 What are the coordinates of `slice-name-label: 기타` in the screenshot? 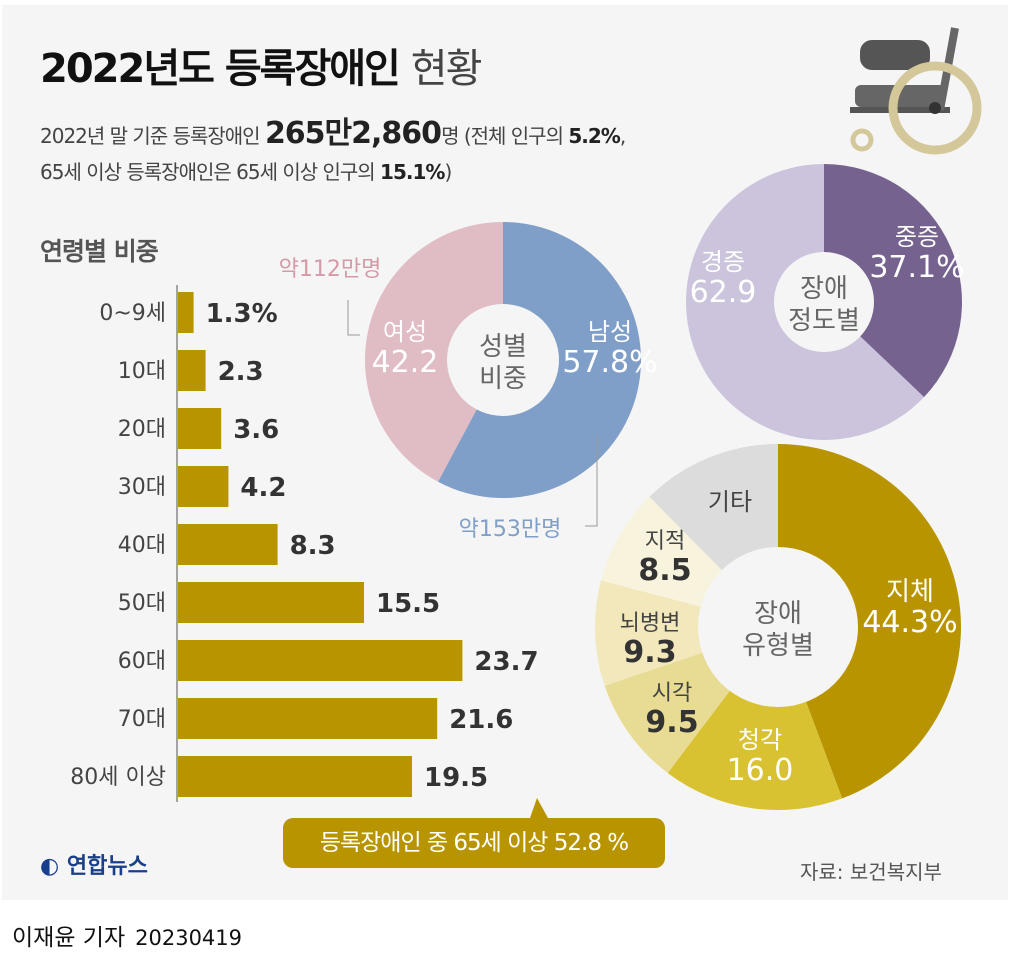 It's located at (730, 502).